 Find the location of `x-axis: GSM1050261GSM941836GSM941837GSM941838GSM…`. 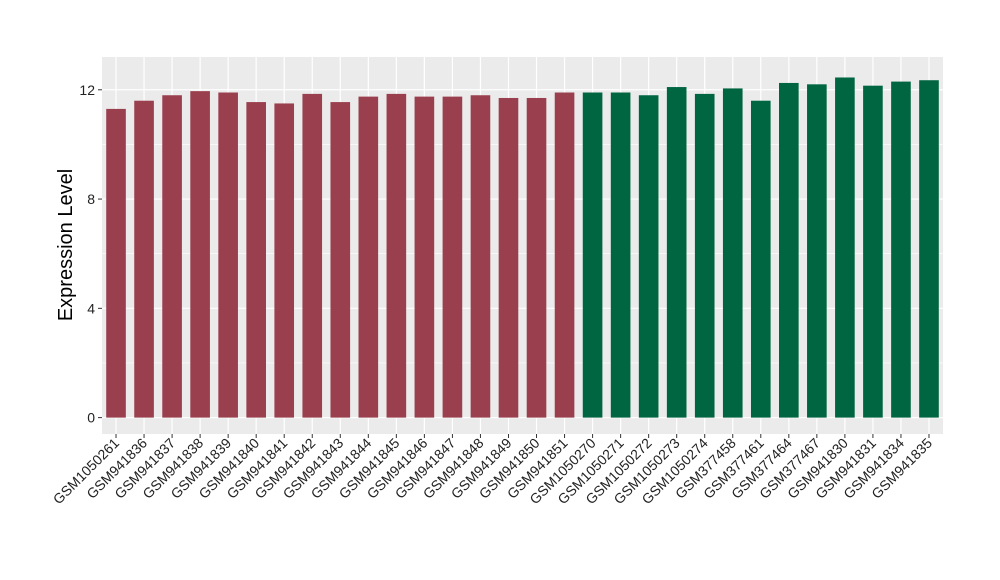

x-axis: GSM1050261GSM941836GSM941837GSM941838GSM… is located at coordinates (492, 470).